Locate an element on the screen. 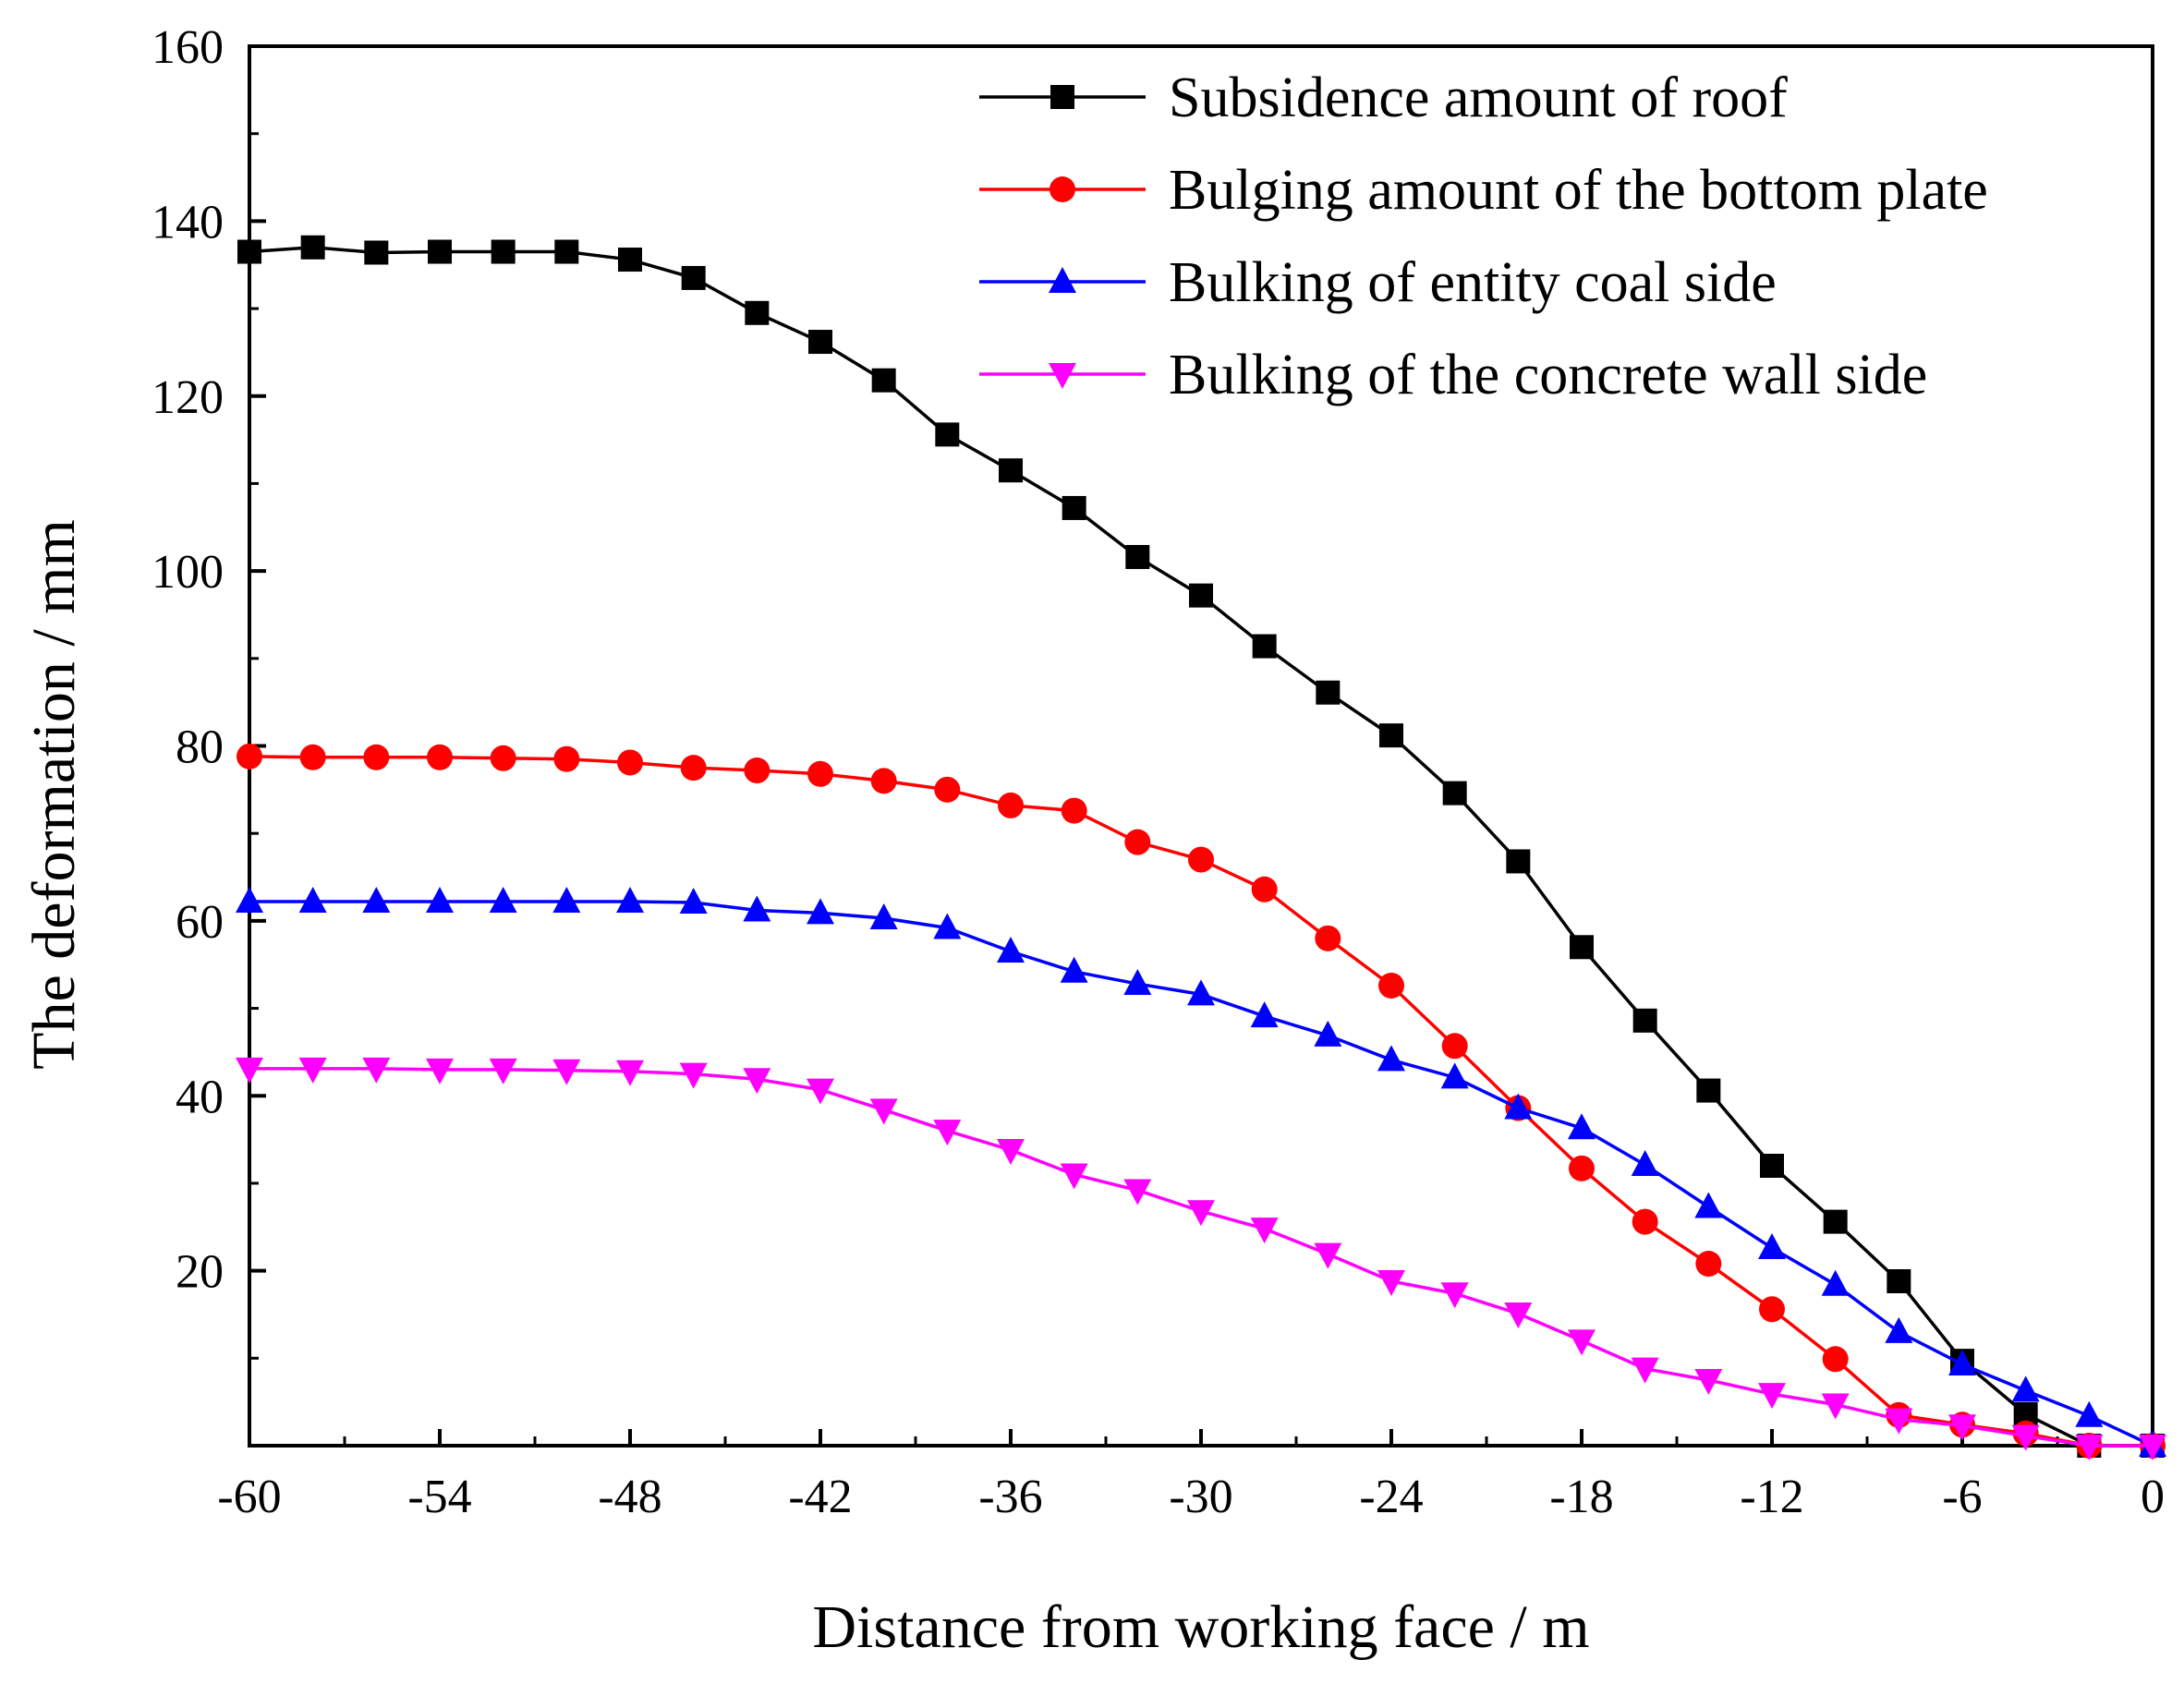 The height and width of the screenshot is (1684, 2184). legend-label: Bulking of the concrete wall side is located at coordinates (1548, 375).